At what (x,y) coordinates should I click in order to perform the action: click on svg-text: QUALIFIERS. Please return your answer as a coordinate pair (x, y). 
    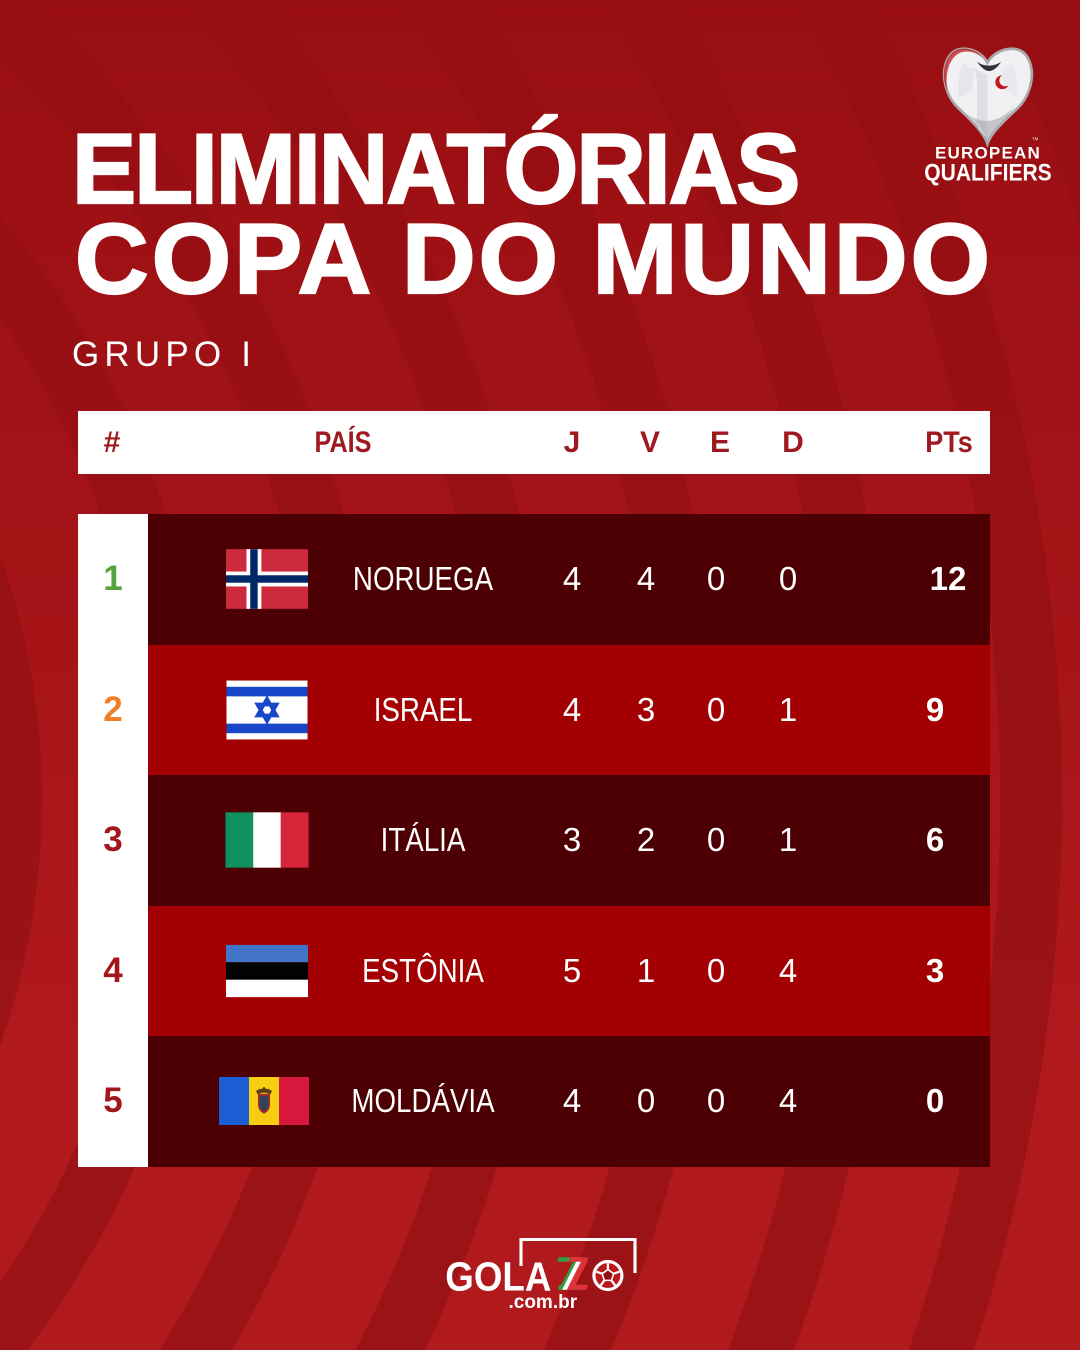
    Looking at the image, I should click on (987, 172).